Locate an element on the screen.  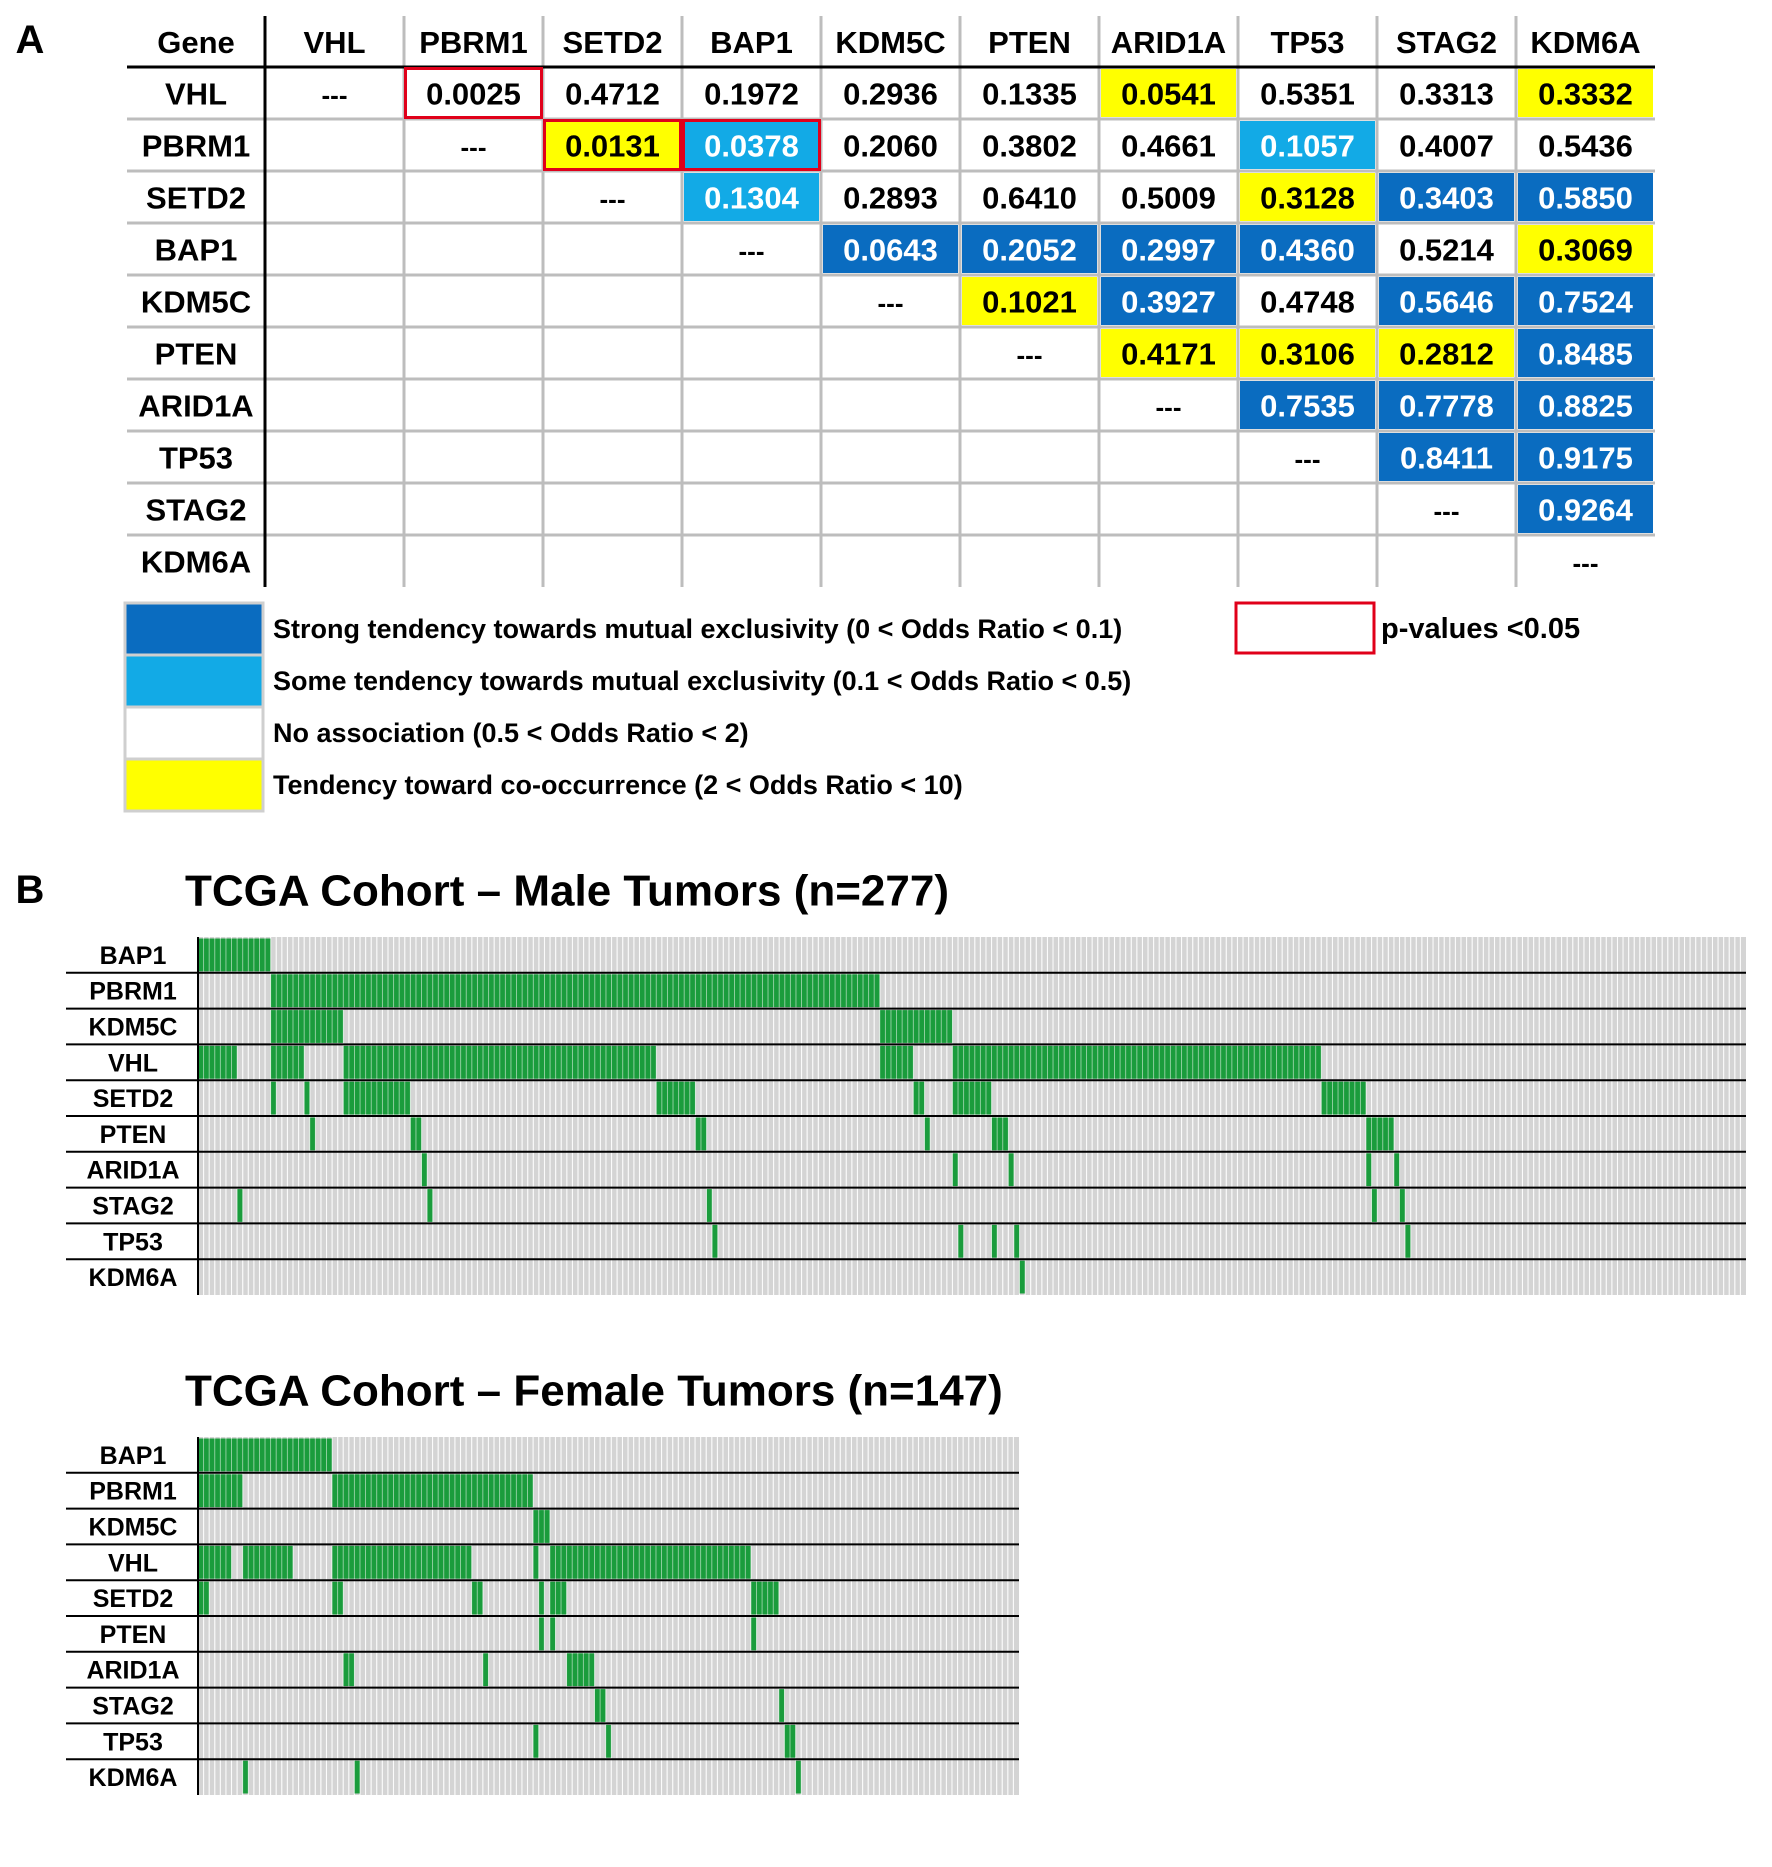
female-gene-label-PBRM1: PBRM1 is located at coordinates (133, 1492).